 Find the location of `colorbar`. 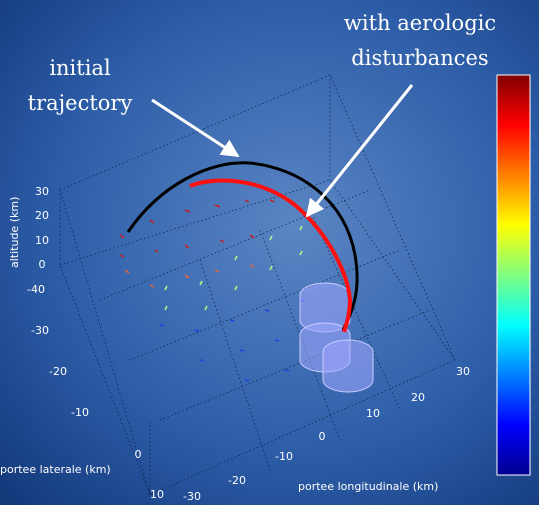

colorbar is located at coordinates (513, 275).